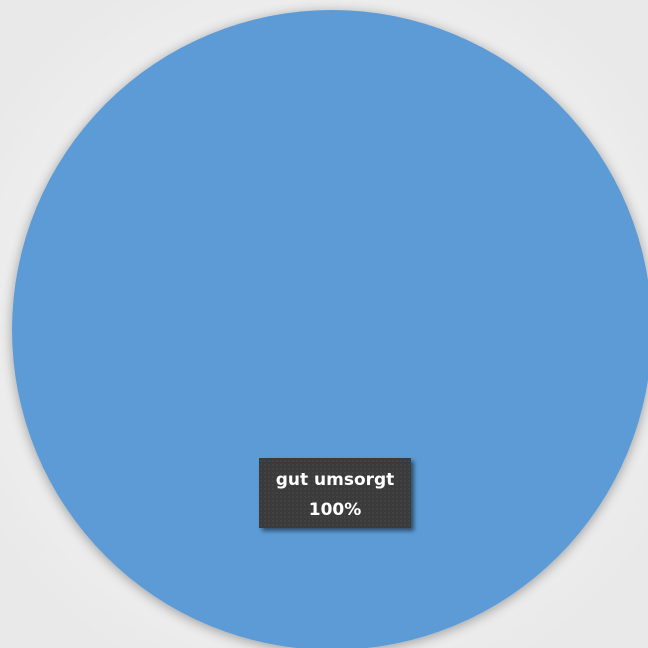 This screenshot has width=648, height=648. Describe the element at coordinates (335, 510) in the screenshot. I see `data-label-percent-0: 100%` at that location.